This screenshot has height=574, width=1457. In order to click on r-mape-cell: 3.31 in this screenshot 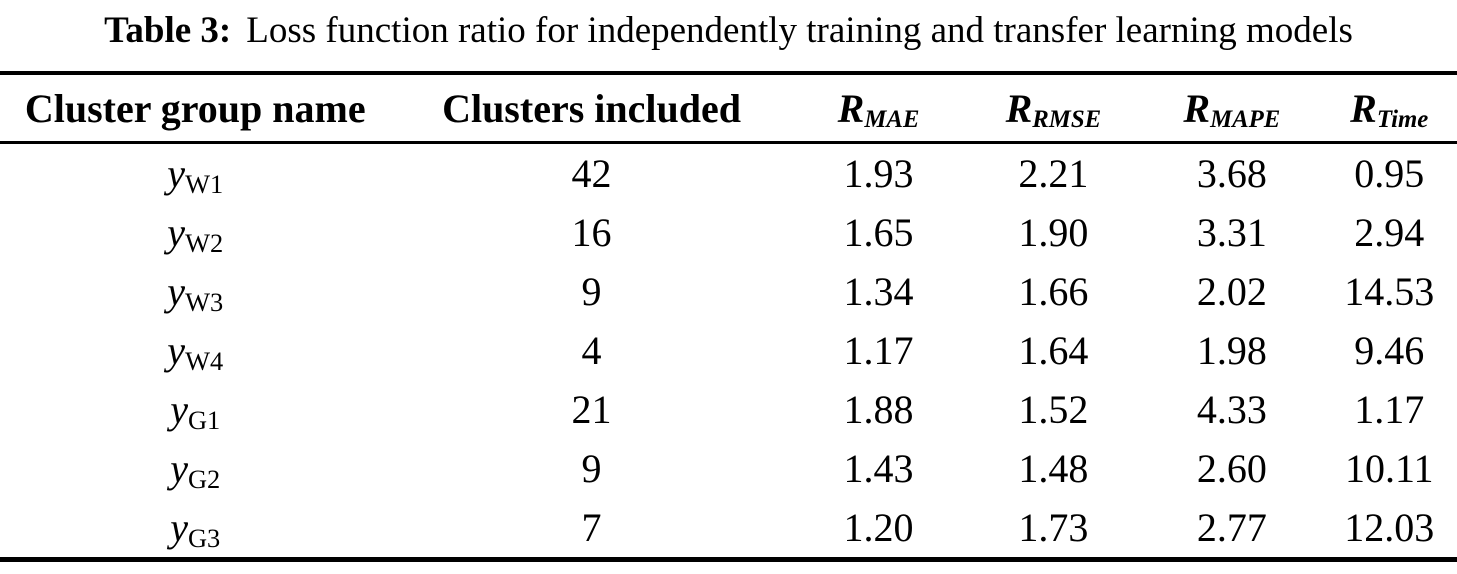, I will do `click(1231, 232)`.